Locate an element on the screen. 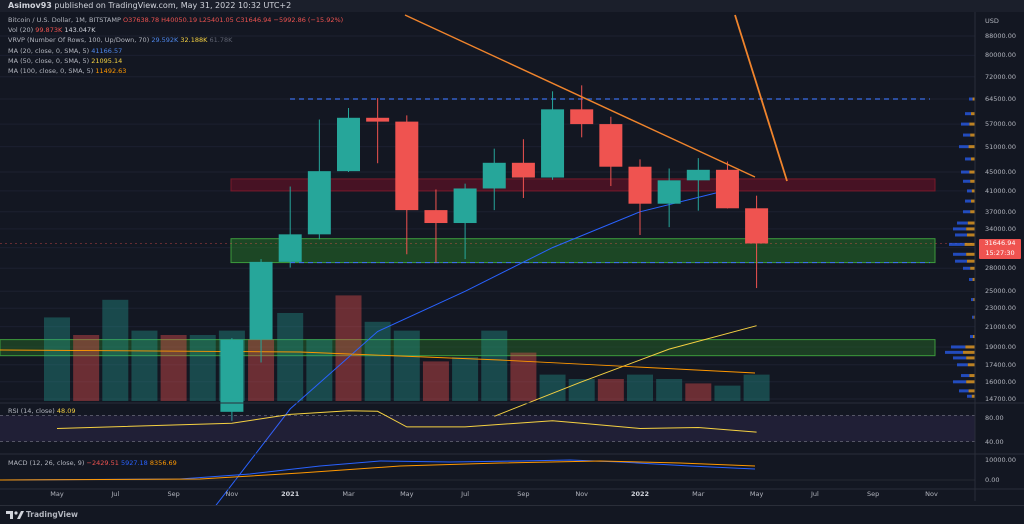  volume-legend: Vol (20) 99.873K 143.047K is located at coordinates (175, 30).